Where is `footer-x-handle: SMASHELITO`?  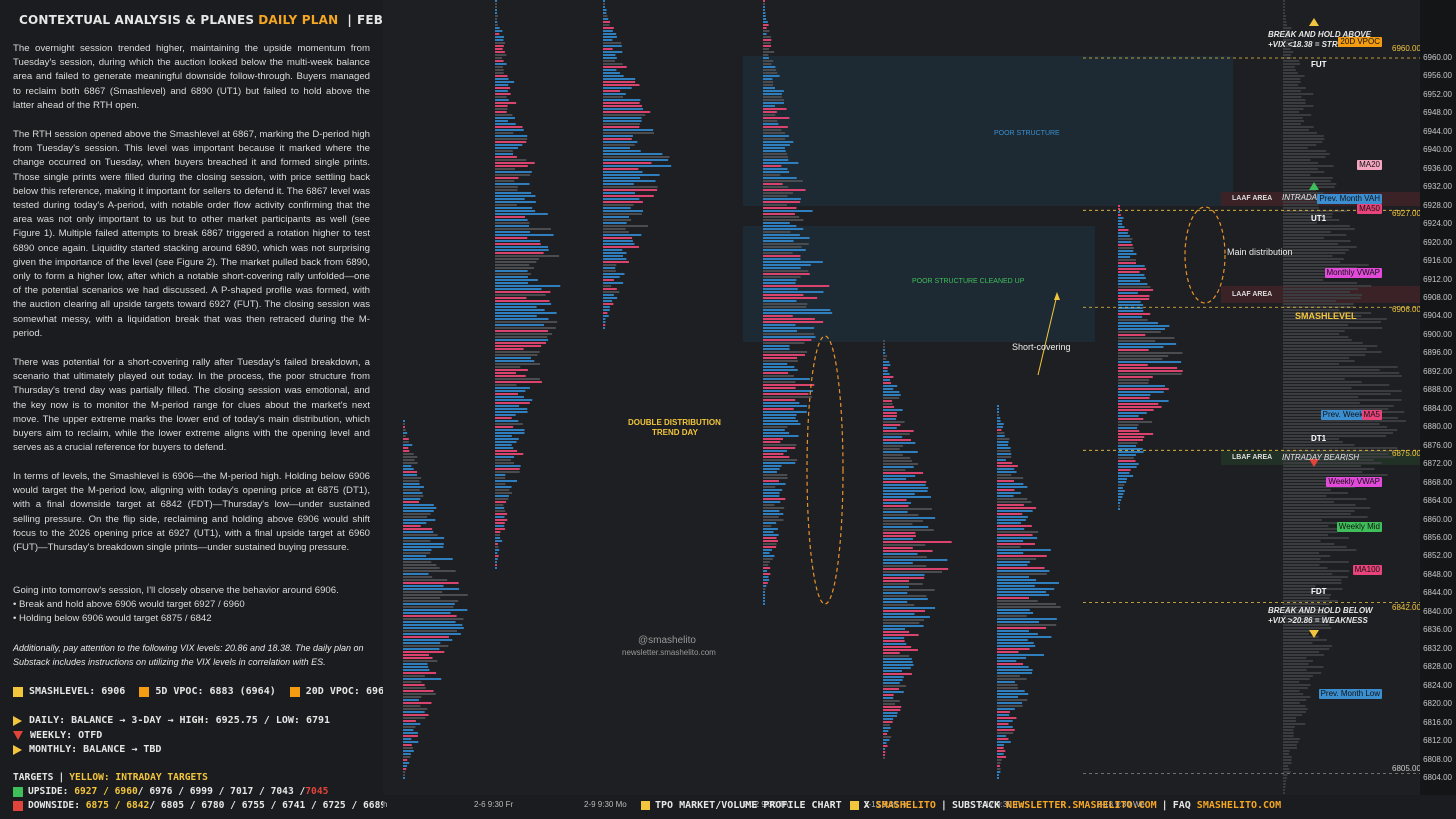
footer-x-handle: SMASHELITO is located at coordinates (905, 805).